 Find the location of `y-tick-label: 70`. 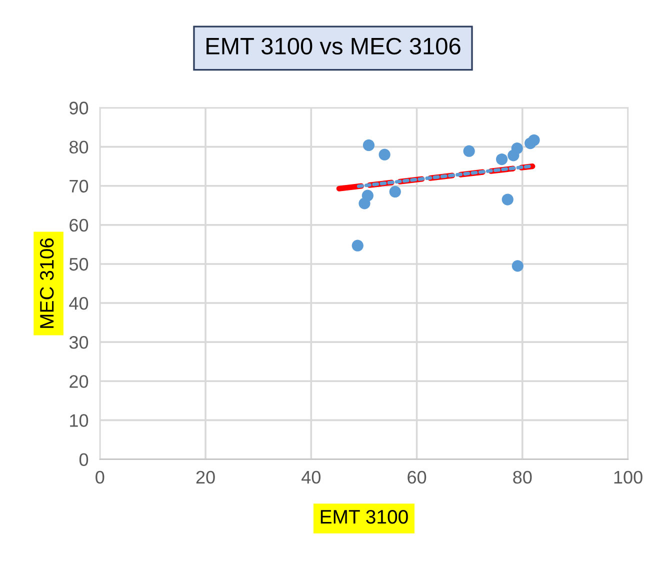

y-tick-label: 70 is located at coordinates (79, 186).